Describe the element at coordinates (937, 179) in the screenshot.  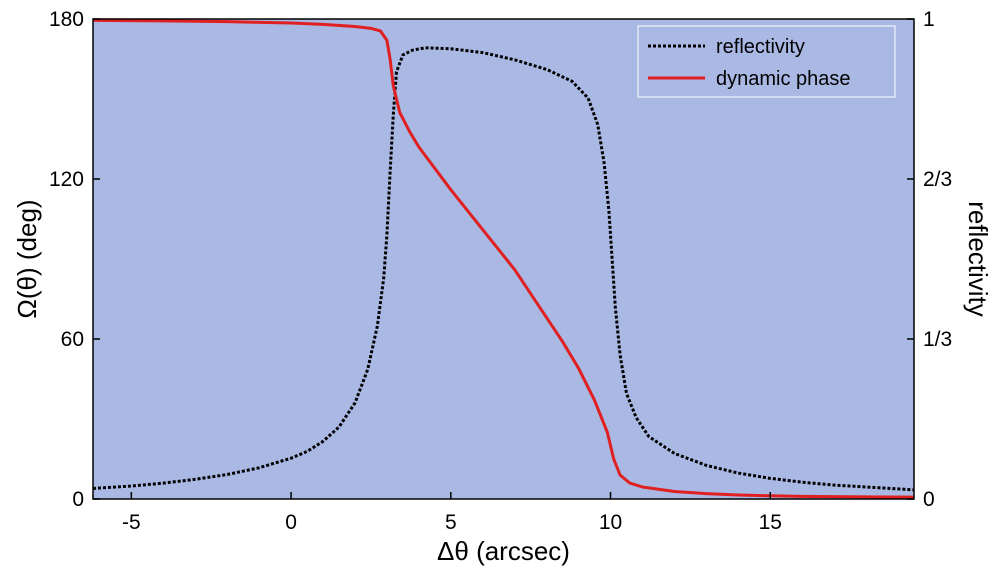
I see `y2-tick-label: 2/3` at that location.